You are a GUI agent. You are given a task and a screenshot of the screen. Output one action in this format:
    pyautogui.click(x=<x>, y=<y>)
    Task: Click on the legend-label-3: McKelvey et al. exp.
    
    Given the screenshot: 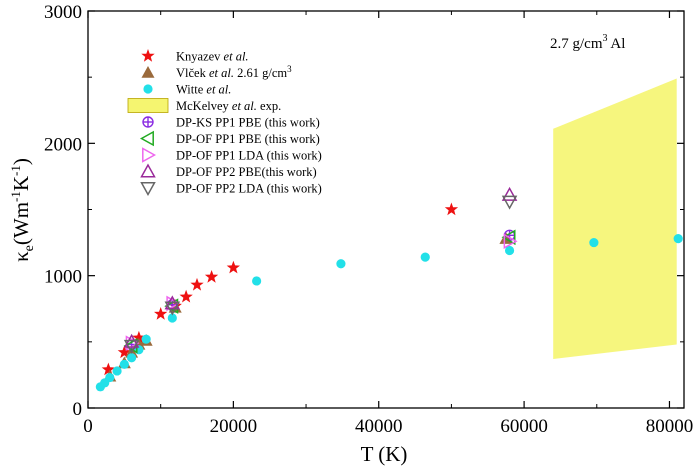 What is the action you would take?
    pyautogui.click(x=228, y=106)
    